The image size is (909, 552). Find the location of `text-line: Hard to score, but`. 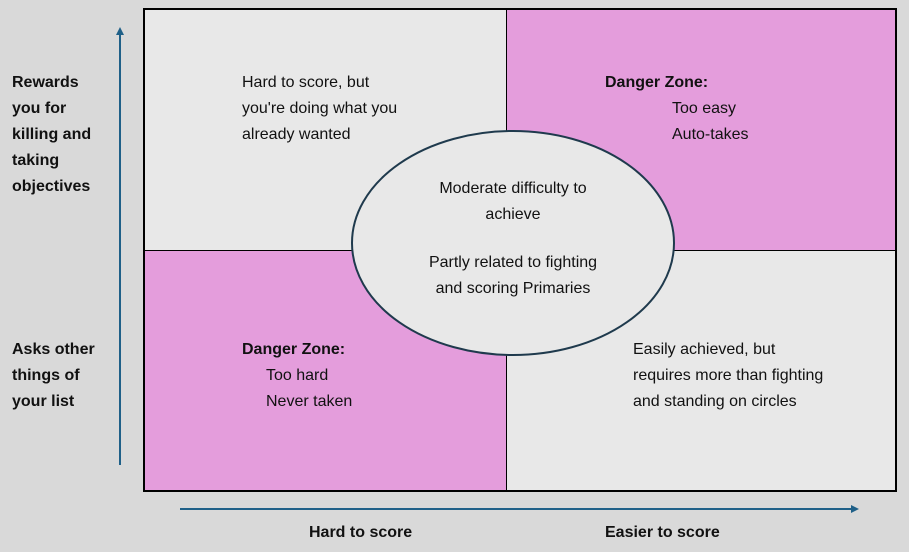

text-line: Hard to score, but is located at coordinates (306, 82).